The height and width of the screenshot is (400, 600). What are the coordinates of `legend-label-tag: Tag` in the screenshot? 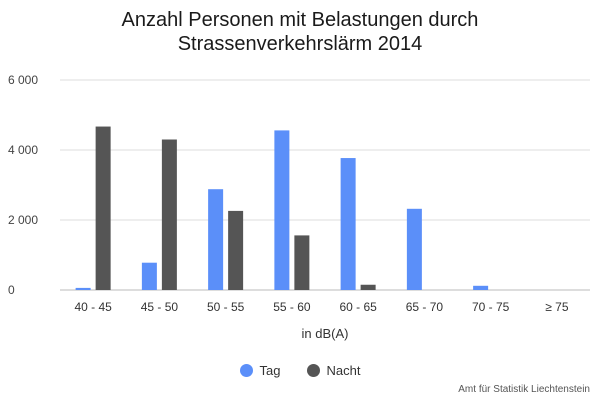 It's located at (270, 370).